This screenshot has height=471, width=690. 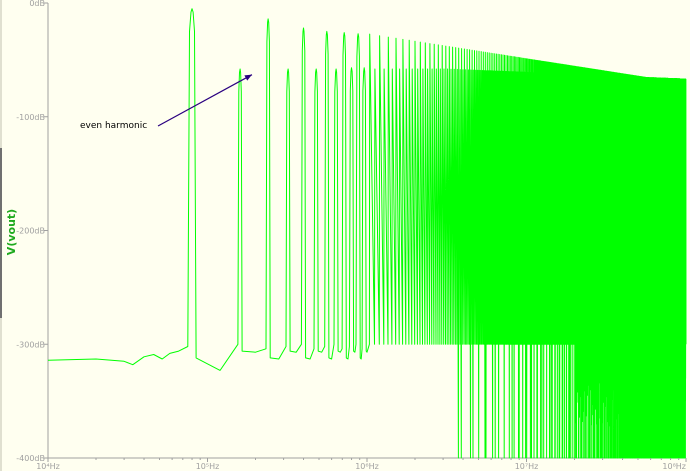 What do you see at coordinates (113, 126) in the screenshot?
I see `even-harmonic-annotation: even harmonic` at bounding box center [113, 126].